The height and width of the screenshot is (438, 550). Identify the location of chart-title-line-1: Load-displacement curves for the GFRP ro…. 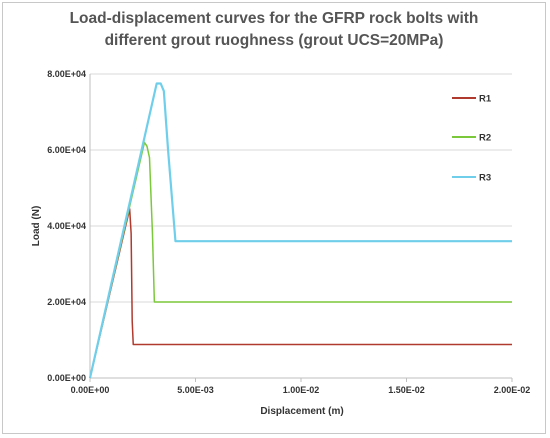
(274, 18).